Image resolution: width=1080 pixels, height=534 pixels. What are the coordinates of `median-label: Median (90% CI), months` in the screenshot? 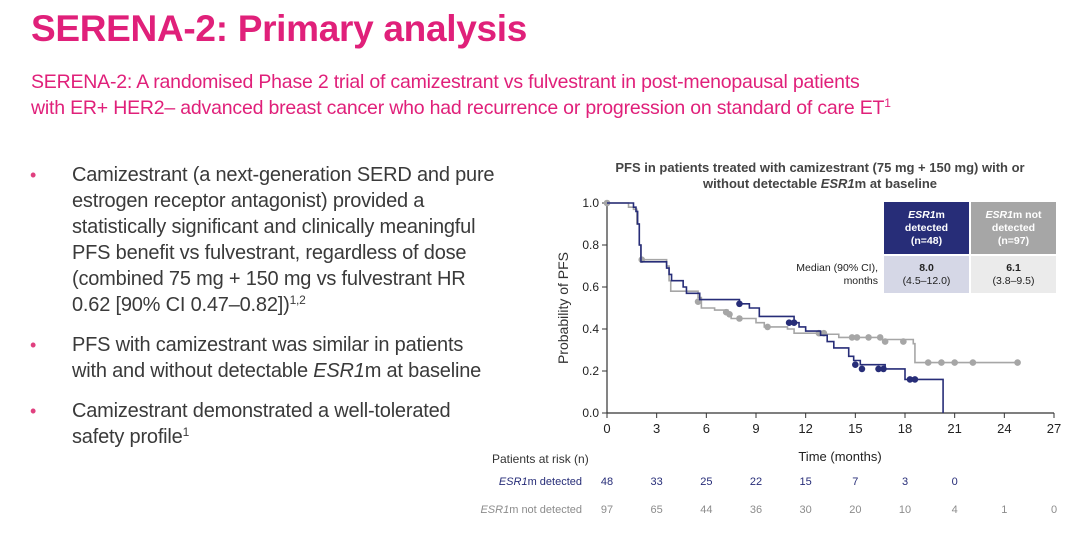 It's located at (837, 274).